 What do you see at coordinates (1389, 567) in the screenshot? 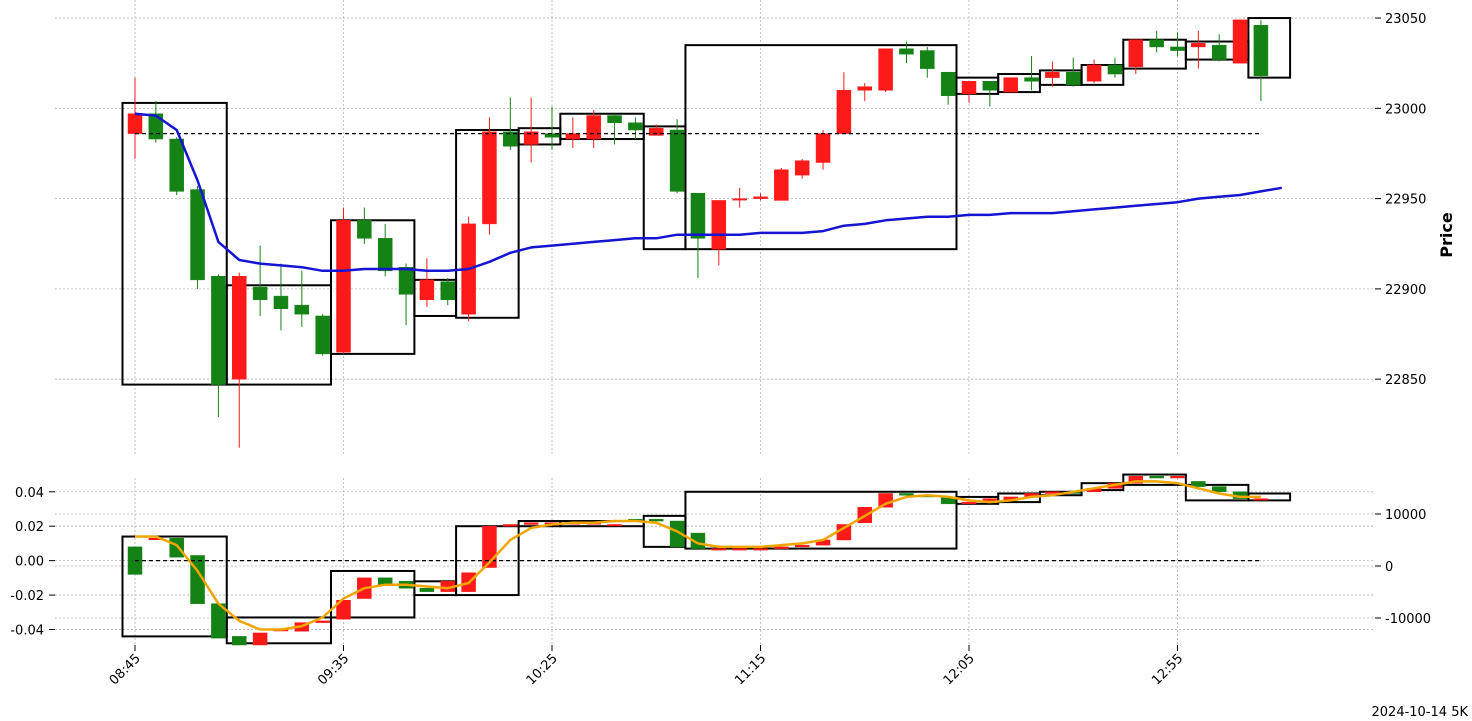
I see `osc-right-tick-label: 0` at bounding box center [1389, 567].